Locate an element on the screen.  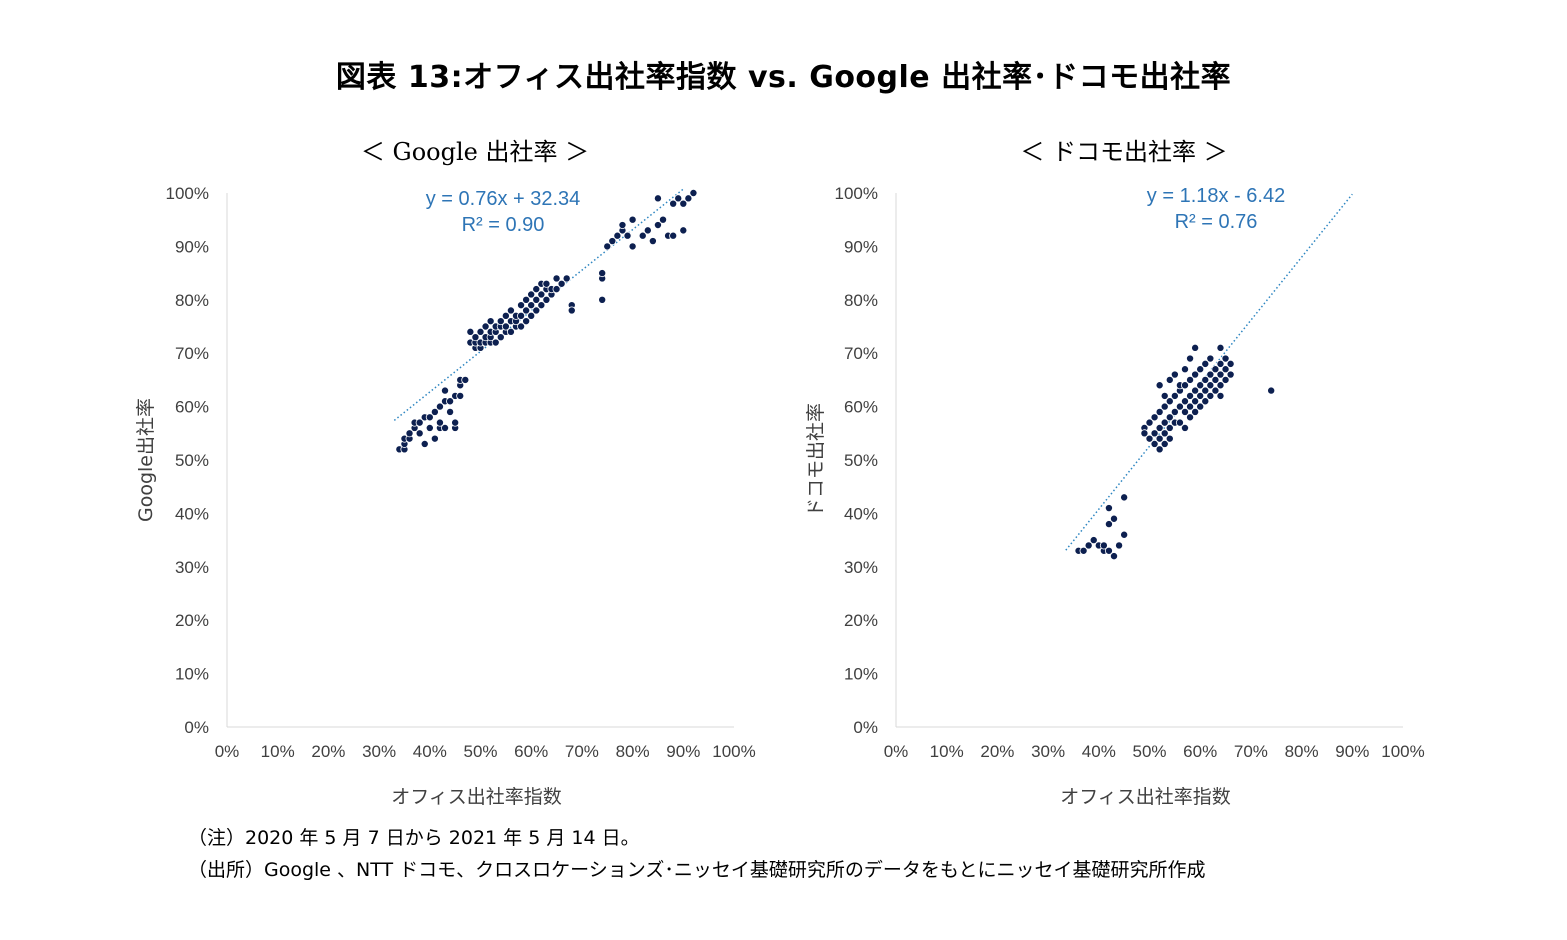
regression-equation: y = 1.18x - 6.42 is located at coordinates (1216, 196).